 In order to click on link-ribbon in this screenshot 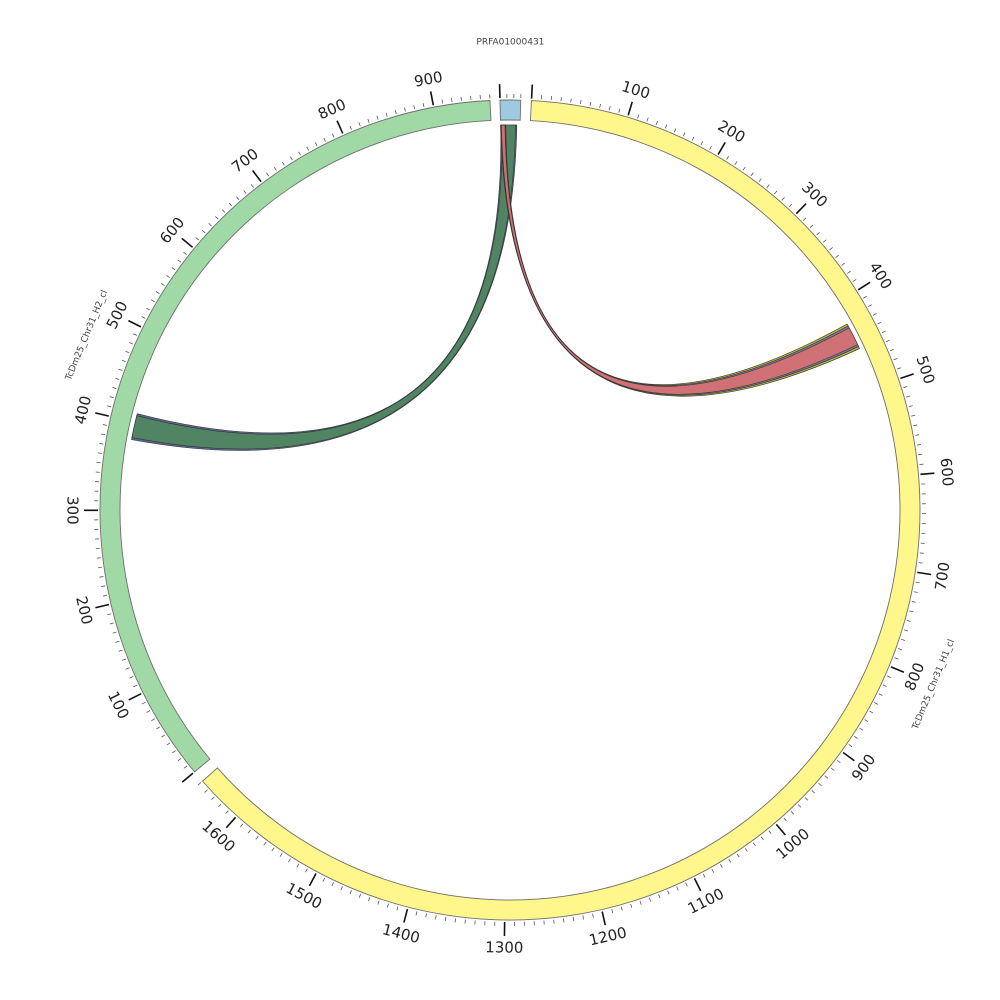, I will do `click(680, 259)`.